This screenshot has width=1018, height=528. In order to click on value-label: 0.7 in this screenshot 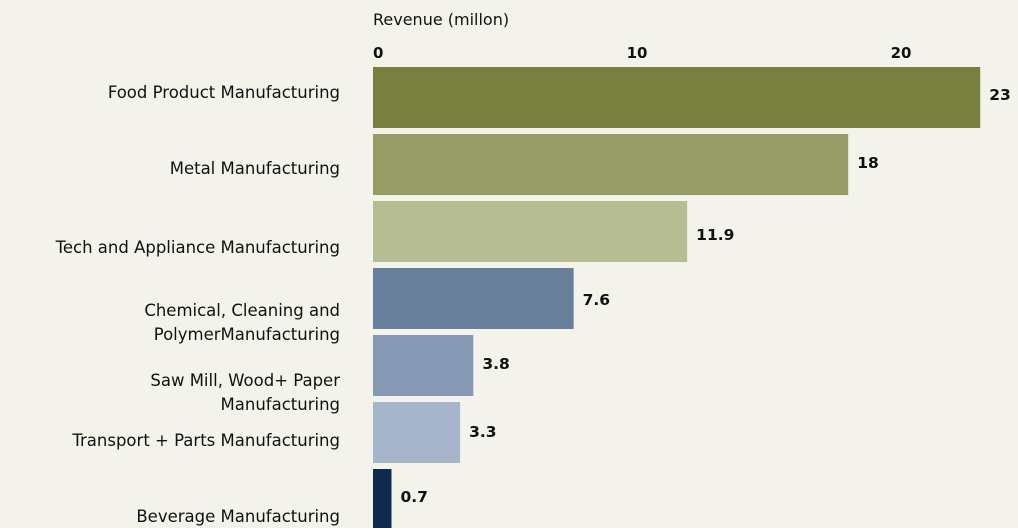, I will do `click(413, 497)`.